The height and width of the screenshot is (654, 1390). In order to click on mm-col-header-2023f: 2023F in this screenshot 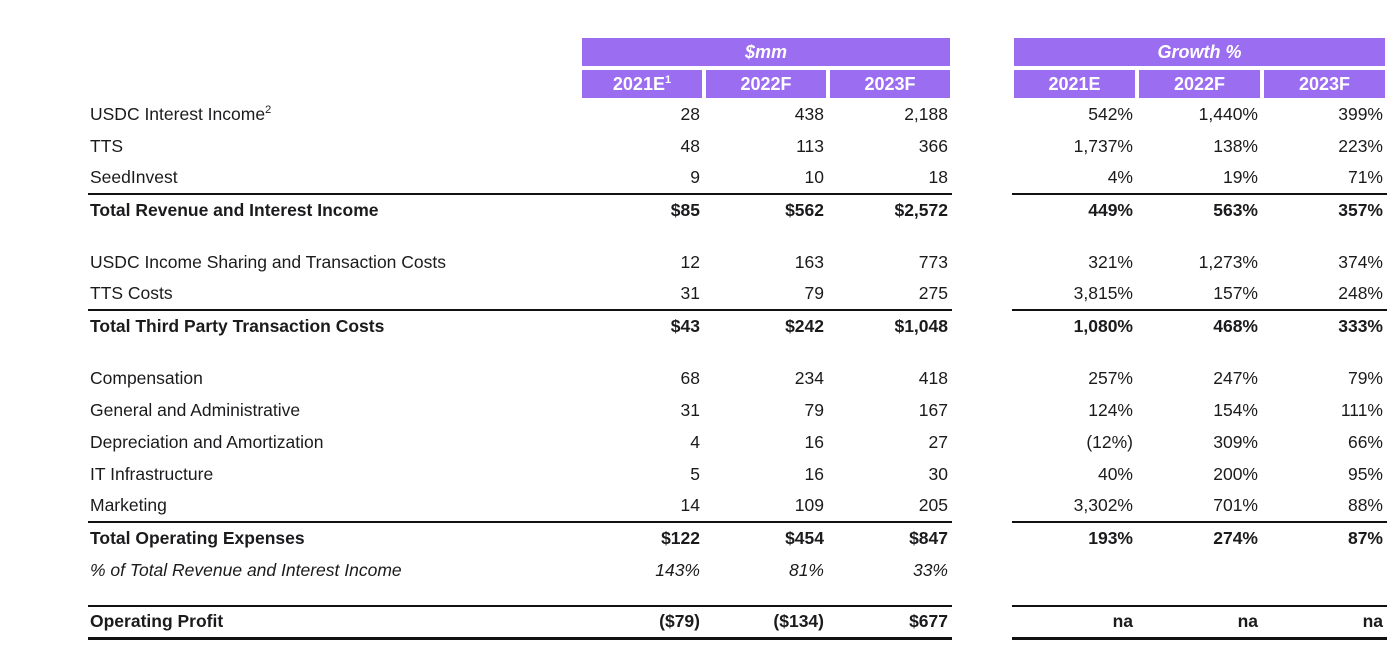, I will do `click(890, 84)`.